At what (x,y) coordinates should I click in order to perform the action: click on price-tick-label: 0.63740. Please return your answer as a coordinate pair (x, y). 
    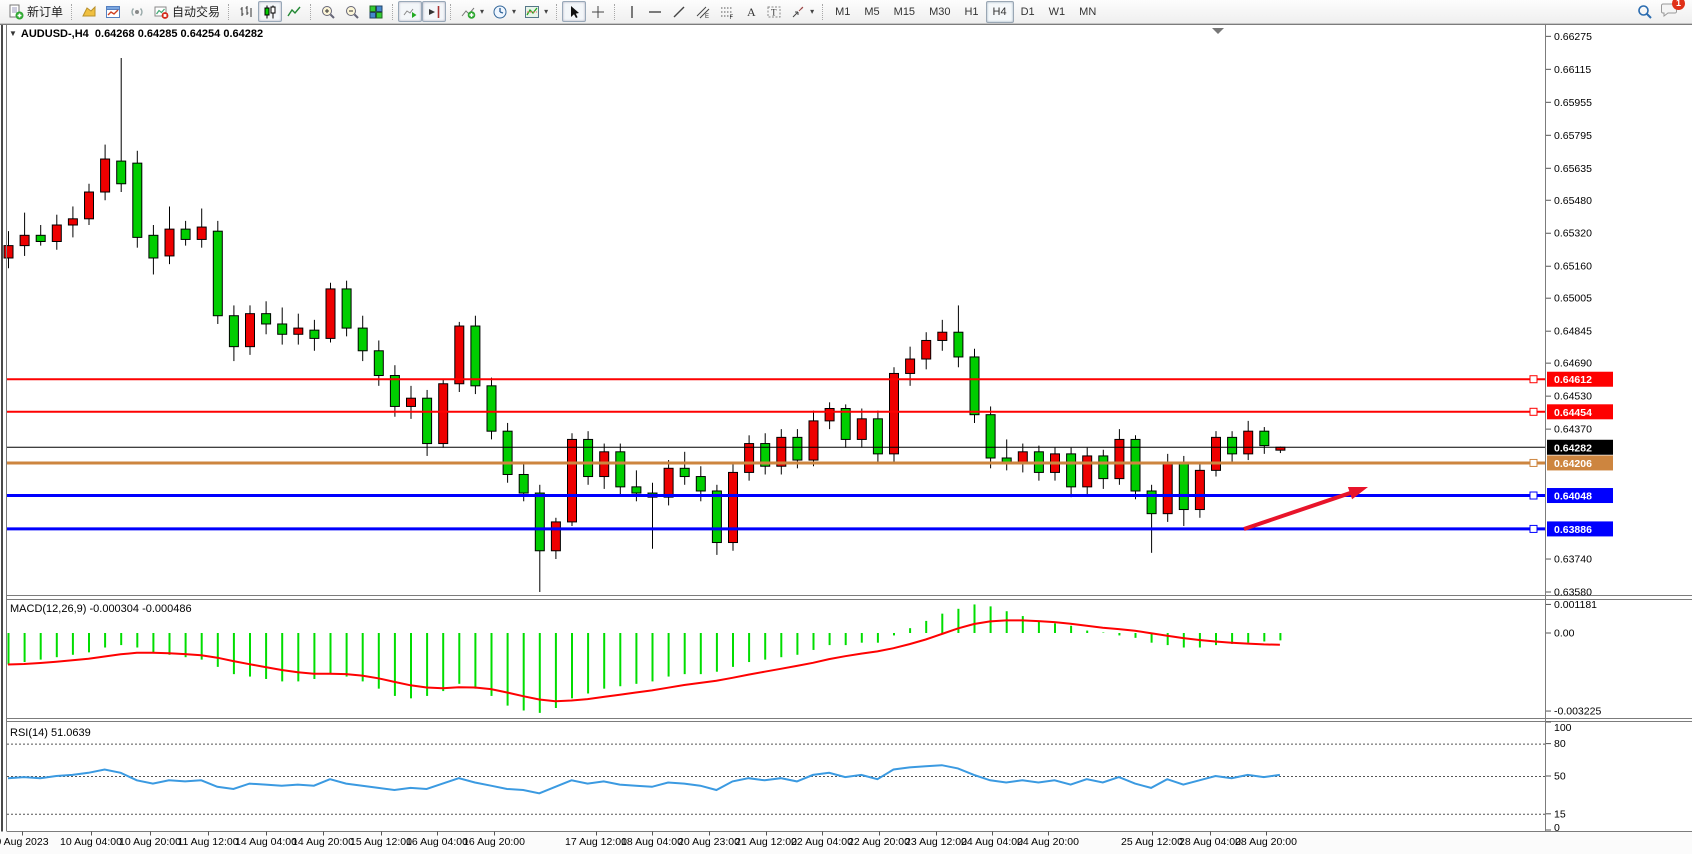
    Looking at the image, I should click on (1573, 560).